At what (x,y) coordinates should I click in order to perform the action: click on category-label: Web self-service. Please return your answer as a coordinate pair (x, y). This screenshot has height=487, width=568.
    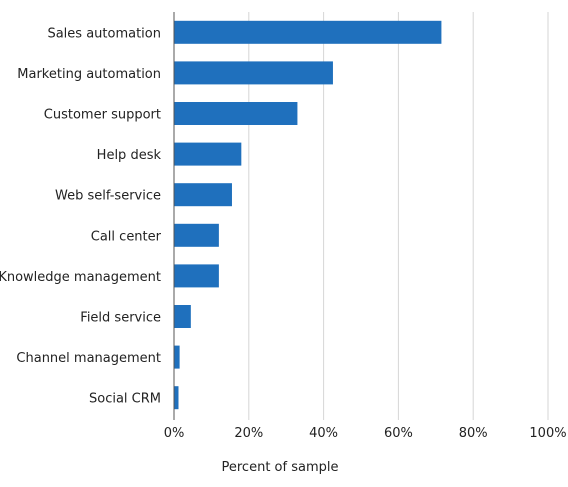
    Looking at the image, I should click on (108, 196).